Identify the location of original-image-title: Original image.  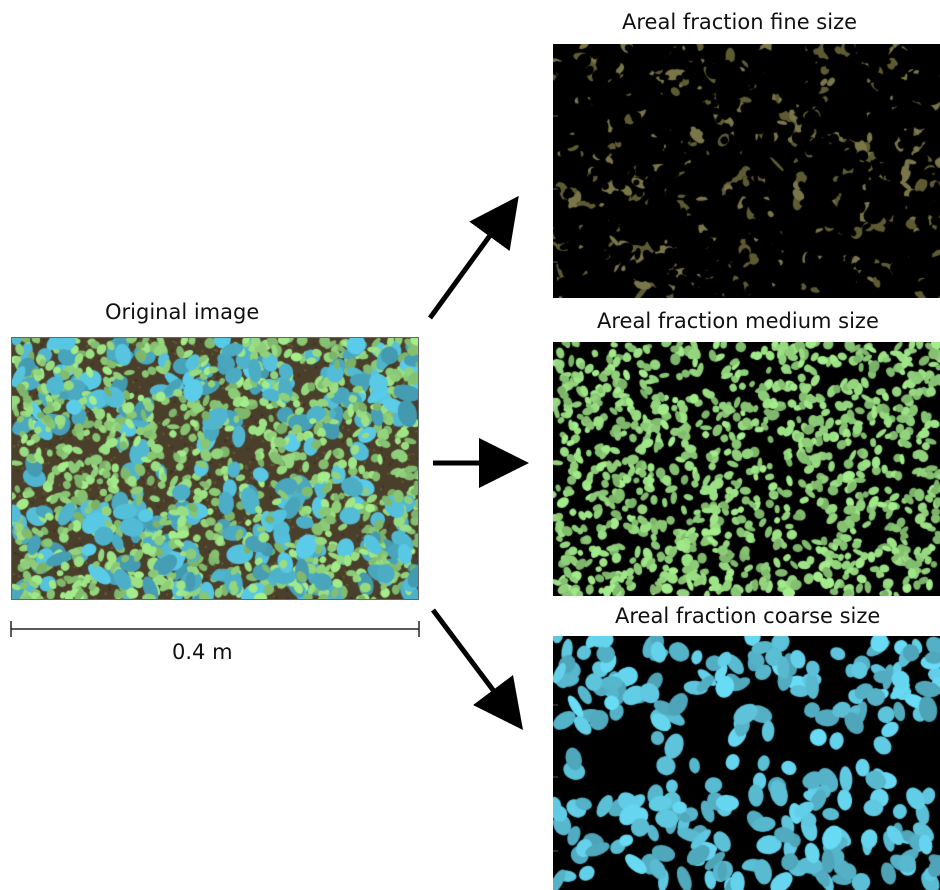
(182, 312).